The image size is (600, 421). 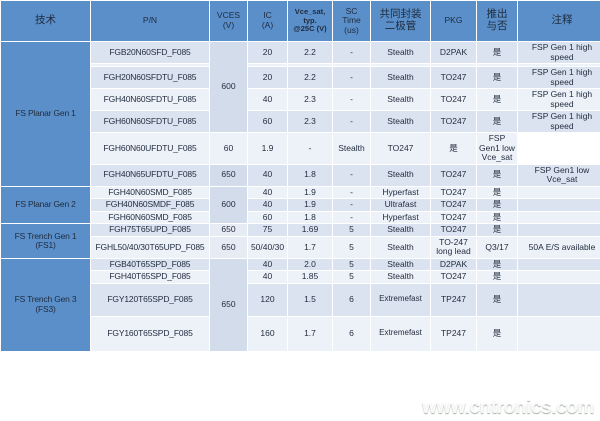 I want to click on cell-ic: 20, so click(x=267, y=78).